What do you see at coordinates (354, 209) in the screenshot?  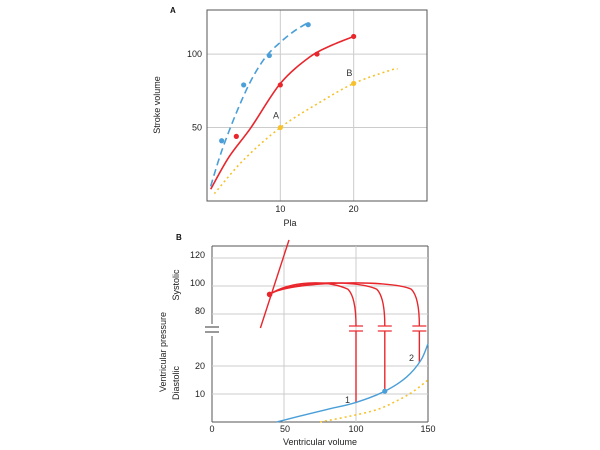 I see `x-tick-label: 20` at bounding box center [354, 209].